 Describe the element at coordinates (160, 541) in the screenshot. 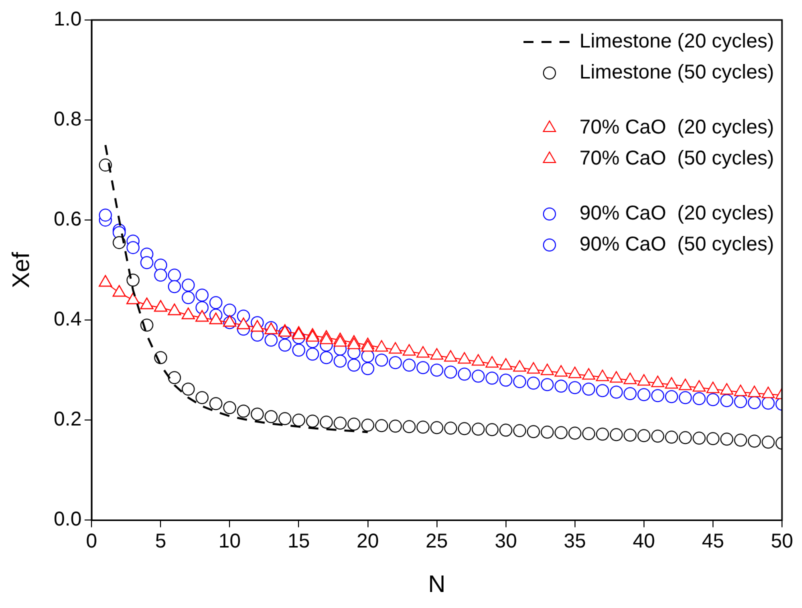

I see `x-tick-label: 5` at that location.